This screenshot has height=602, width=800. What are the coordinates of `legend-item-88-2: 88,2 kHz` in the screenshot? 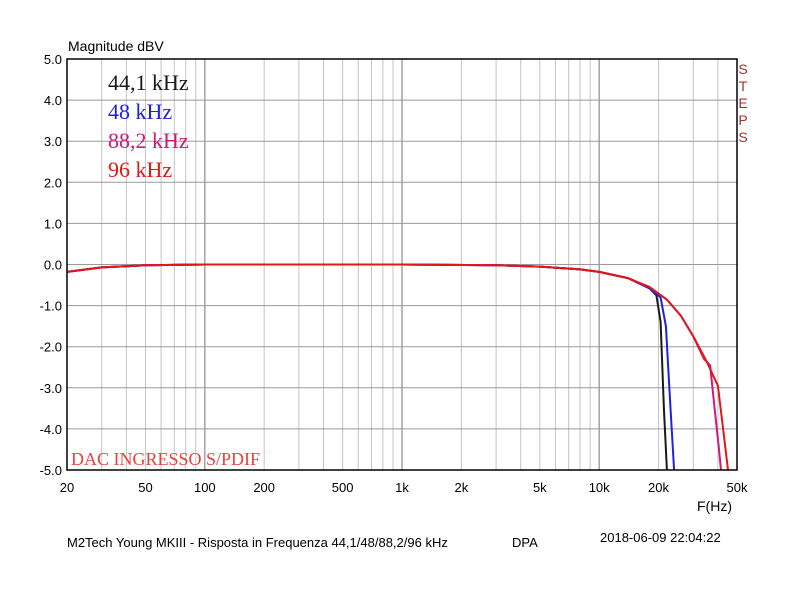 It's located at (148, 140).